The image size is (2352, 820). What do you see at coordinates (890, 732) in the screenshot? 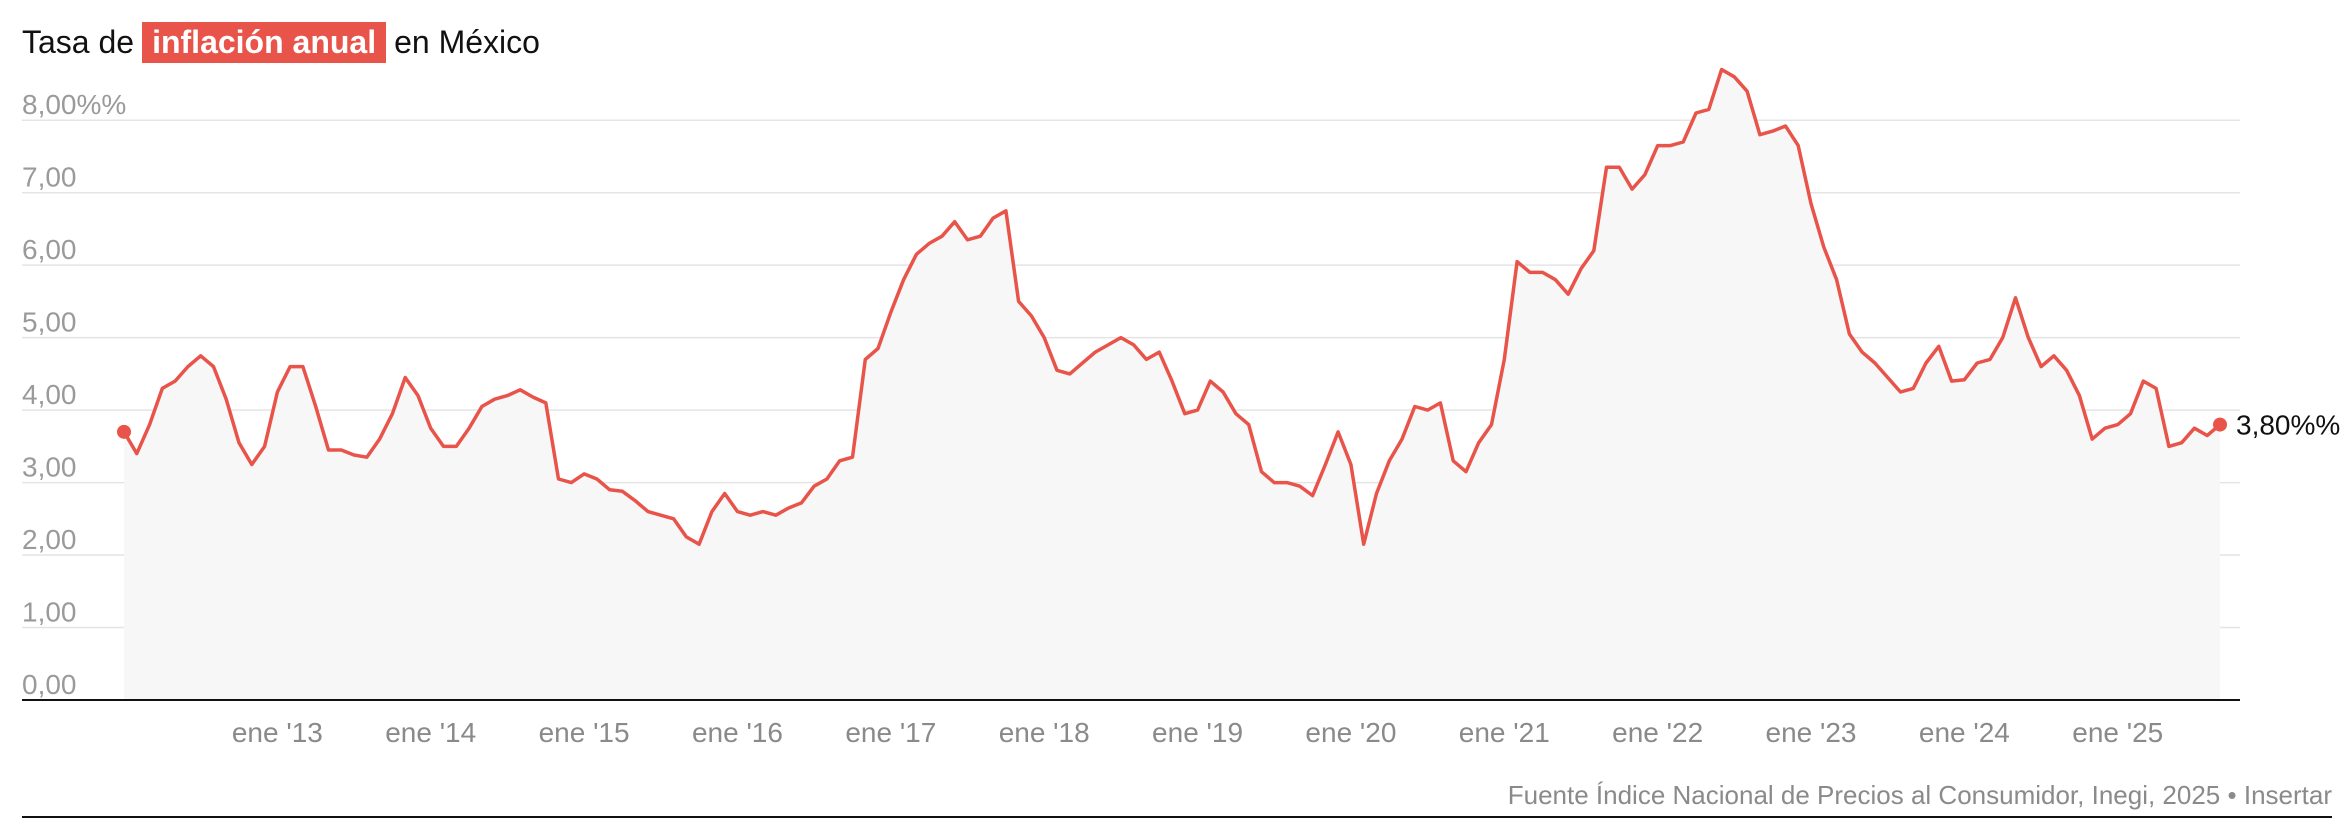
I see `x-tick-label: ene '17` at bounding box center [890, 732].